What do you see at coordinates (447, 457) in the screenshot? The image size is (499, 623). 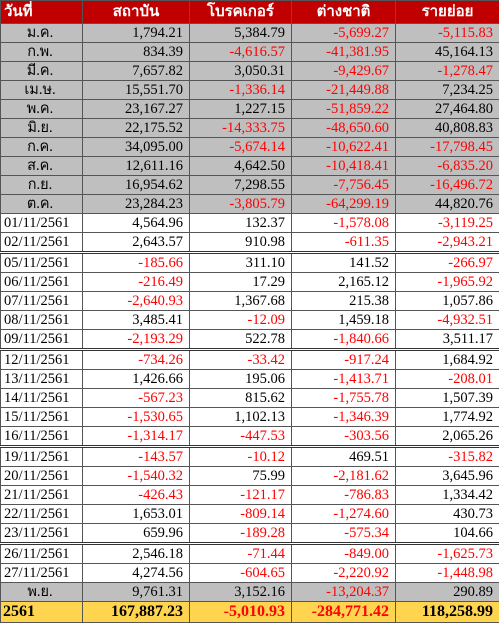 I see `retail-value: -315.82` at bounding box center [447, 457].